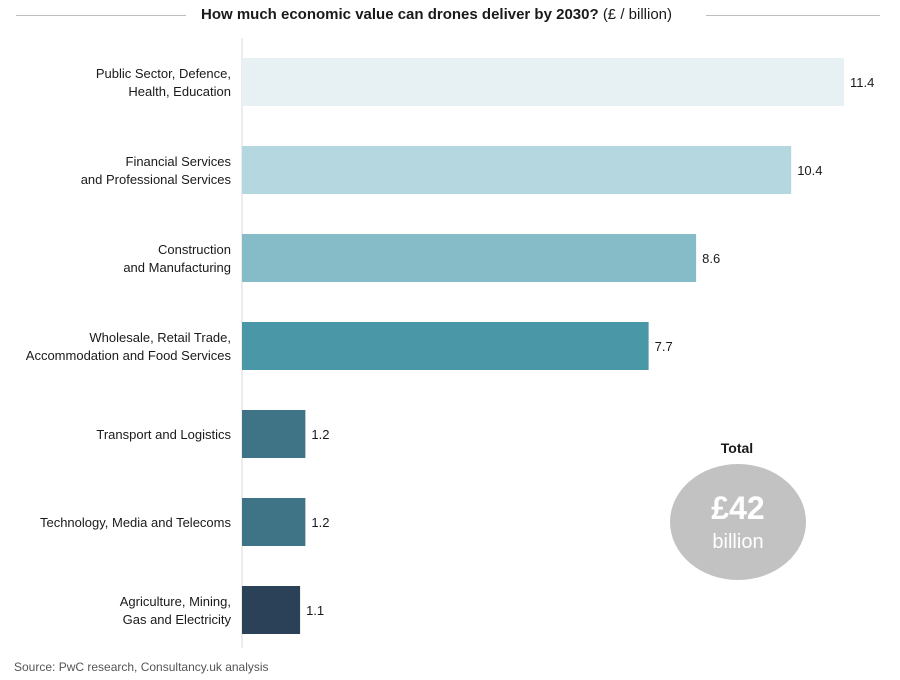 The height and width of the screenshot is (680, 900). Describe the element at coordinates (179, 161) in the screenshot. I see `category-label: Financial Services` at that location.